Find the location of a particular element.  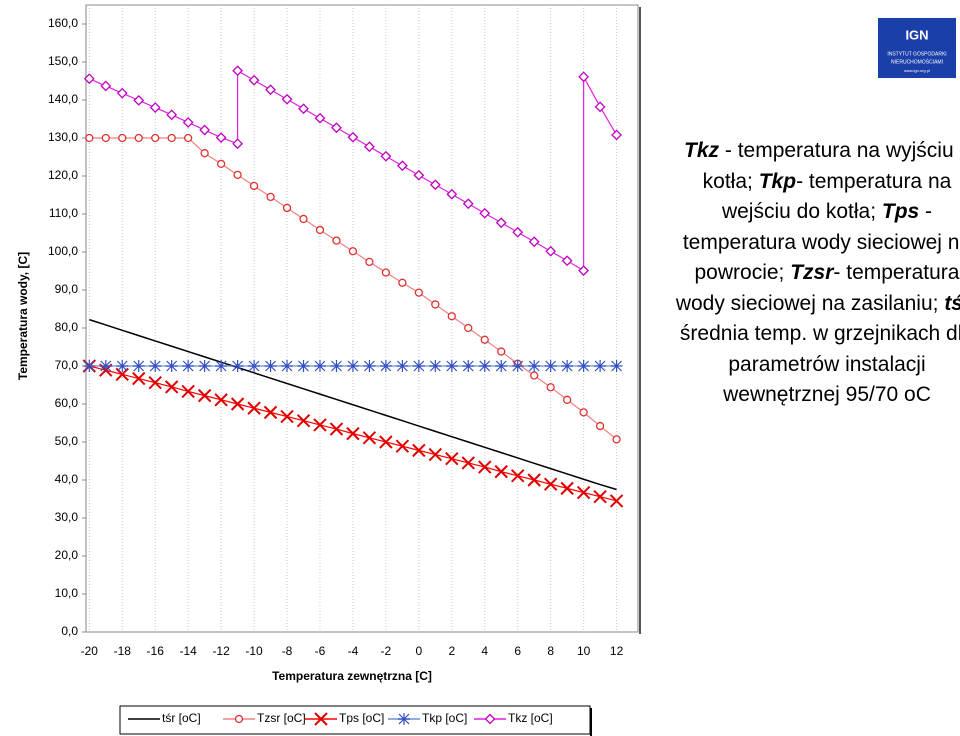

legend-label: Tkz [oC] is located at coordinates (530, 718).